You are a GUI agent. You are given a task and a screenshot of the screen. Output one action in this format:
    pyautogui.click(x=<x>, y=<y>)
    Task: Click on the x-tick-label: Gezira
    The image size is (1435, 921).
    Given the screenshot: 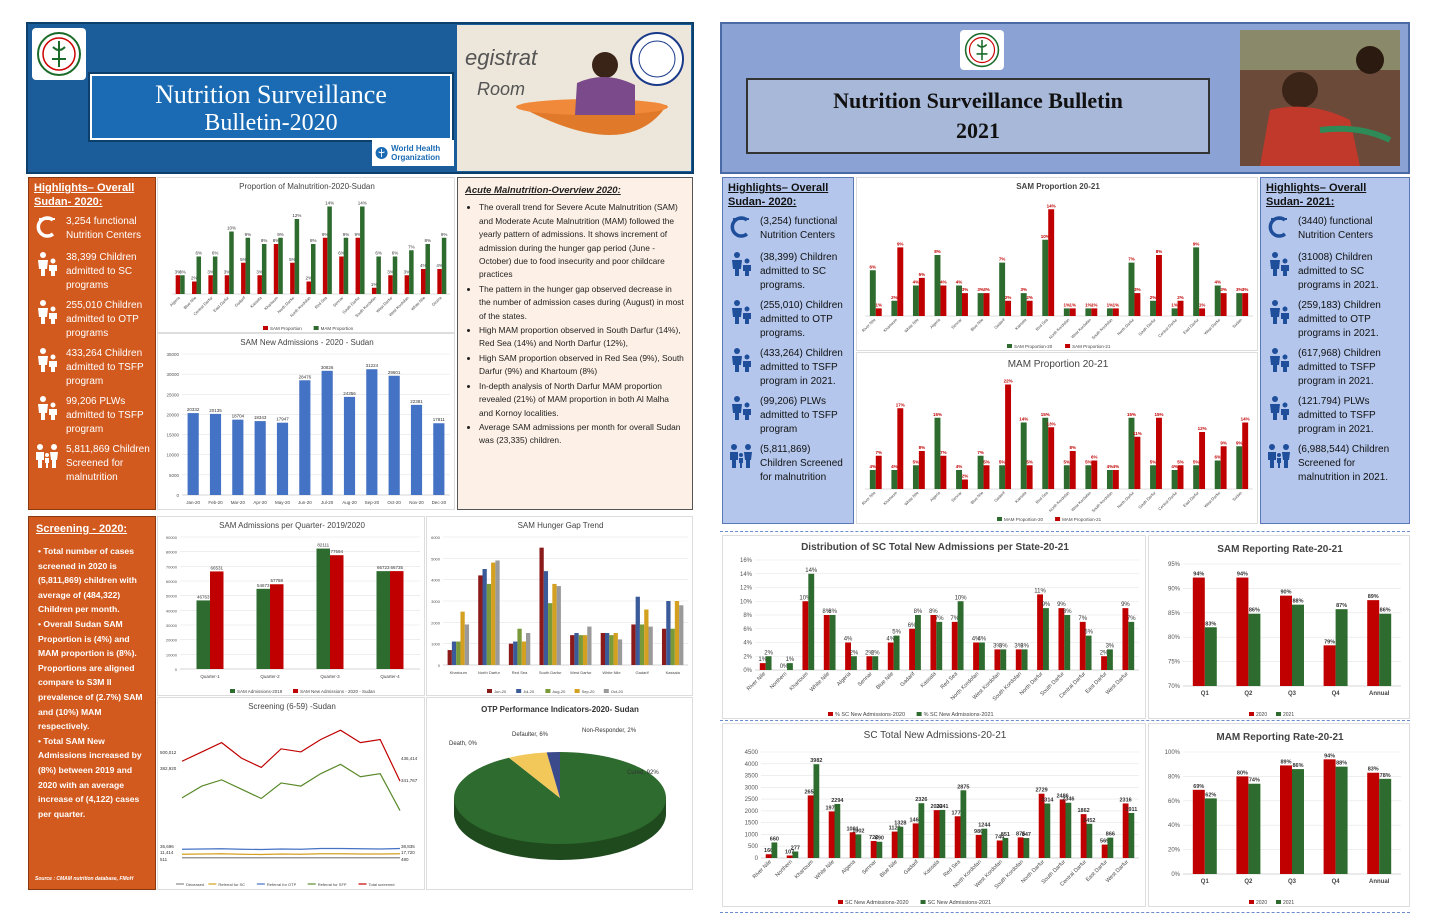 What is the action you would take?
    pyautogui.click(x=437, y=301)
    